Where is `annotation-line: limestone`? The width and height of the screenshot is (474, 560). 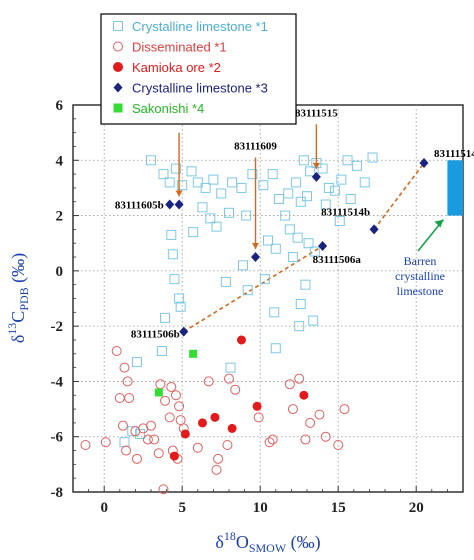
annotation-line: limestone is located at coordinates (420, 291).